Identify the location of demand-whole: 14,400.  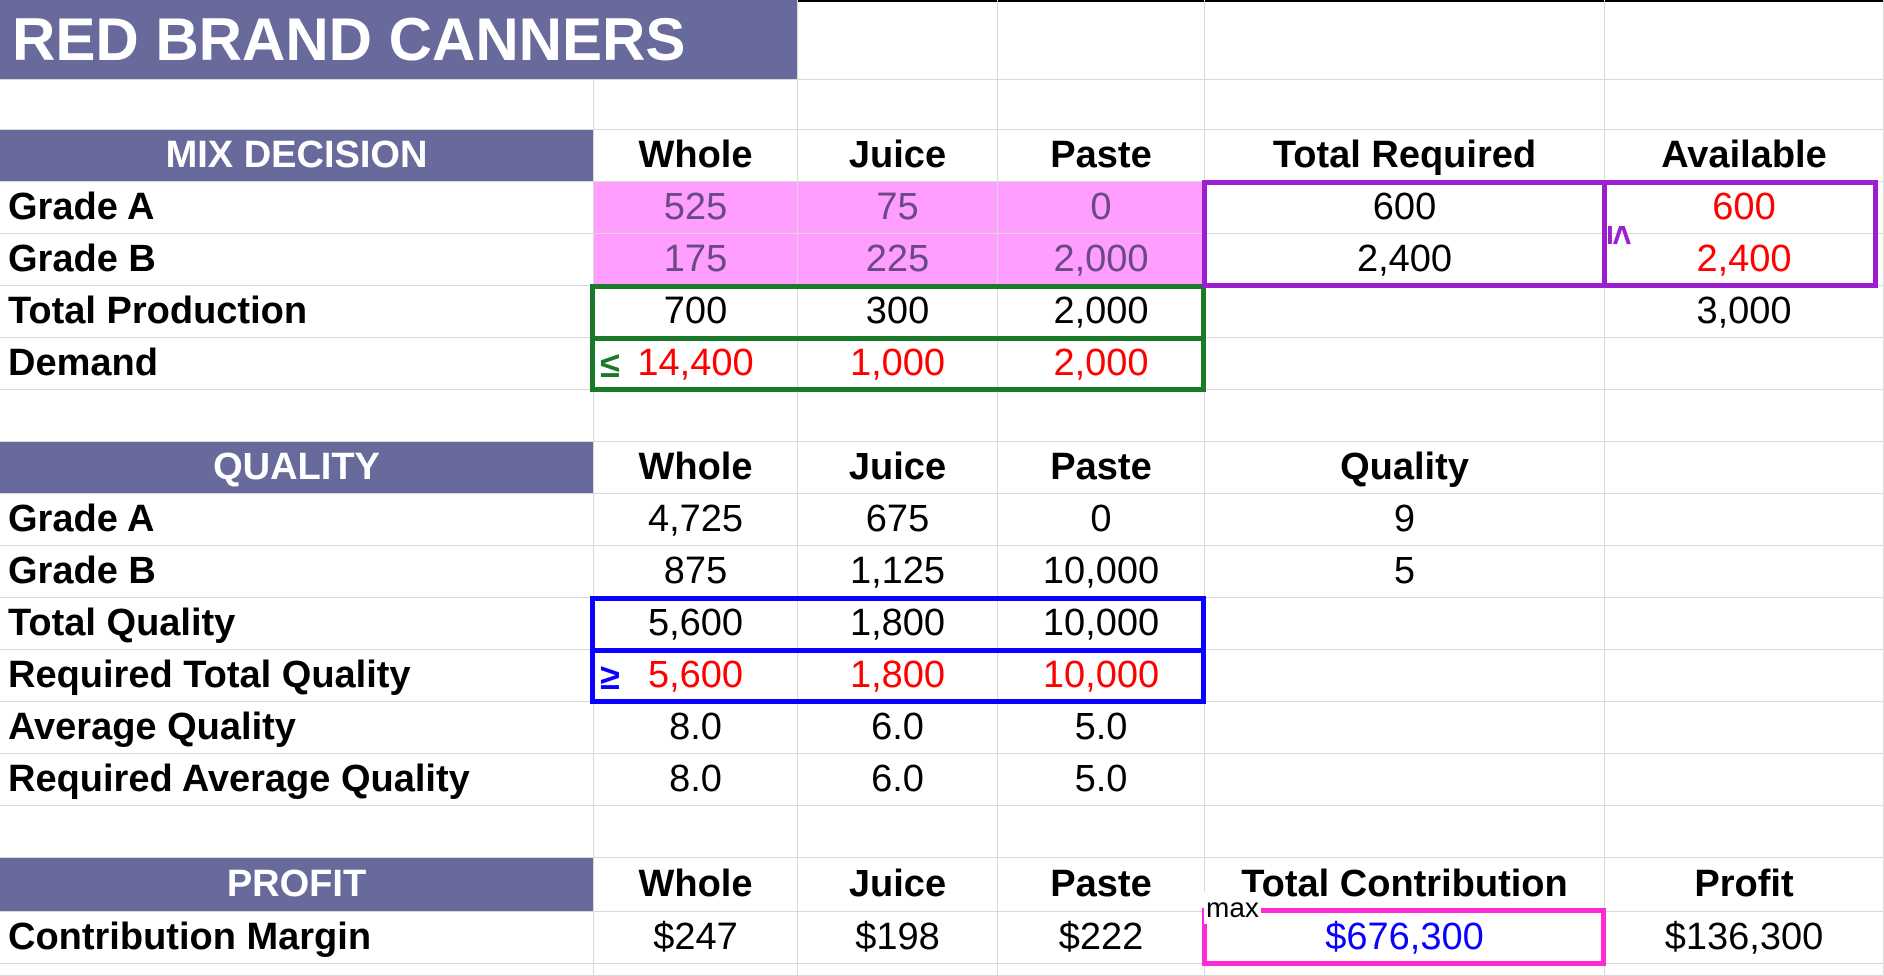
(696, 364).